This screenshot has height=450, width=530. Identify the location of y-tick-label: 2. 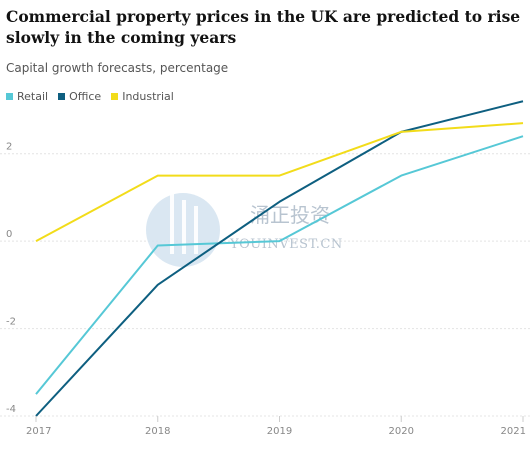
(9, 147).